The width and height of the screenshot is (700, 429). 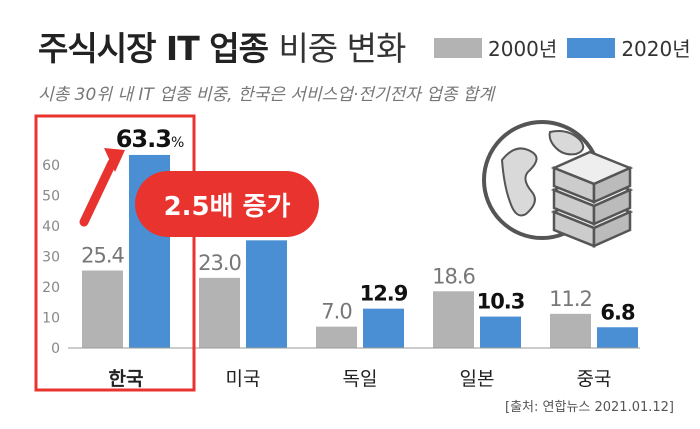 I want to click on legend-swatch-2020, so click(x=591, y=47).